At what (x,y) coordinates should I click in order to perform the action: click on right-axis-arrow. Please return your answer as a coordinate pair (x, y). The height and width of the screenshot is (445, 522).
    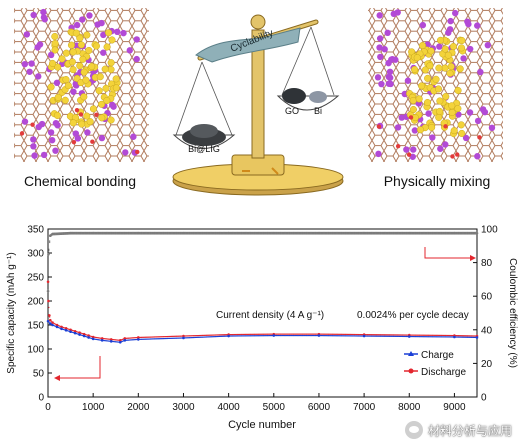
    Looking at the image, I should click on (447, 253).